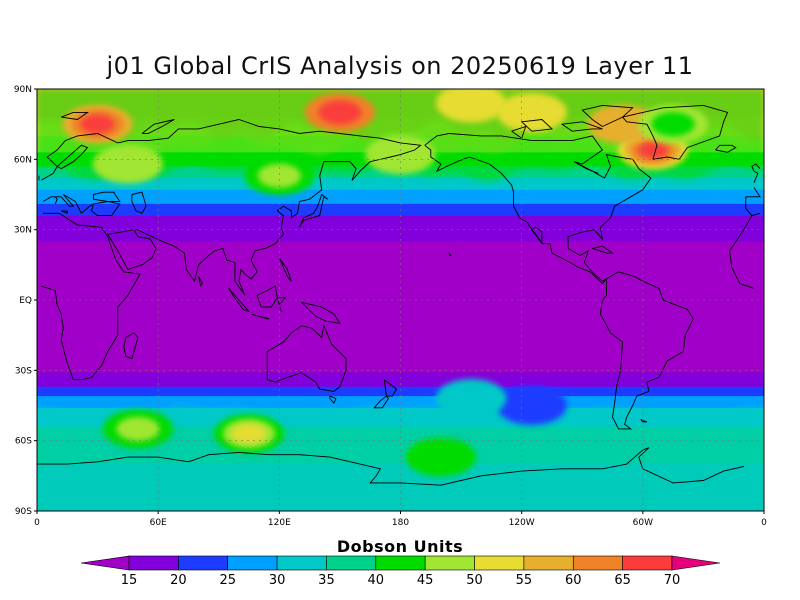 This screenshot has width=800, height=600. Describe the element at coordinates (158, 523) in the screenshot. I see `x-tick-label: 60E` at that location.